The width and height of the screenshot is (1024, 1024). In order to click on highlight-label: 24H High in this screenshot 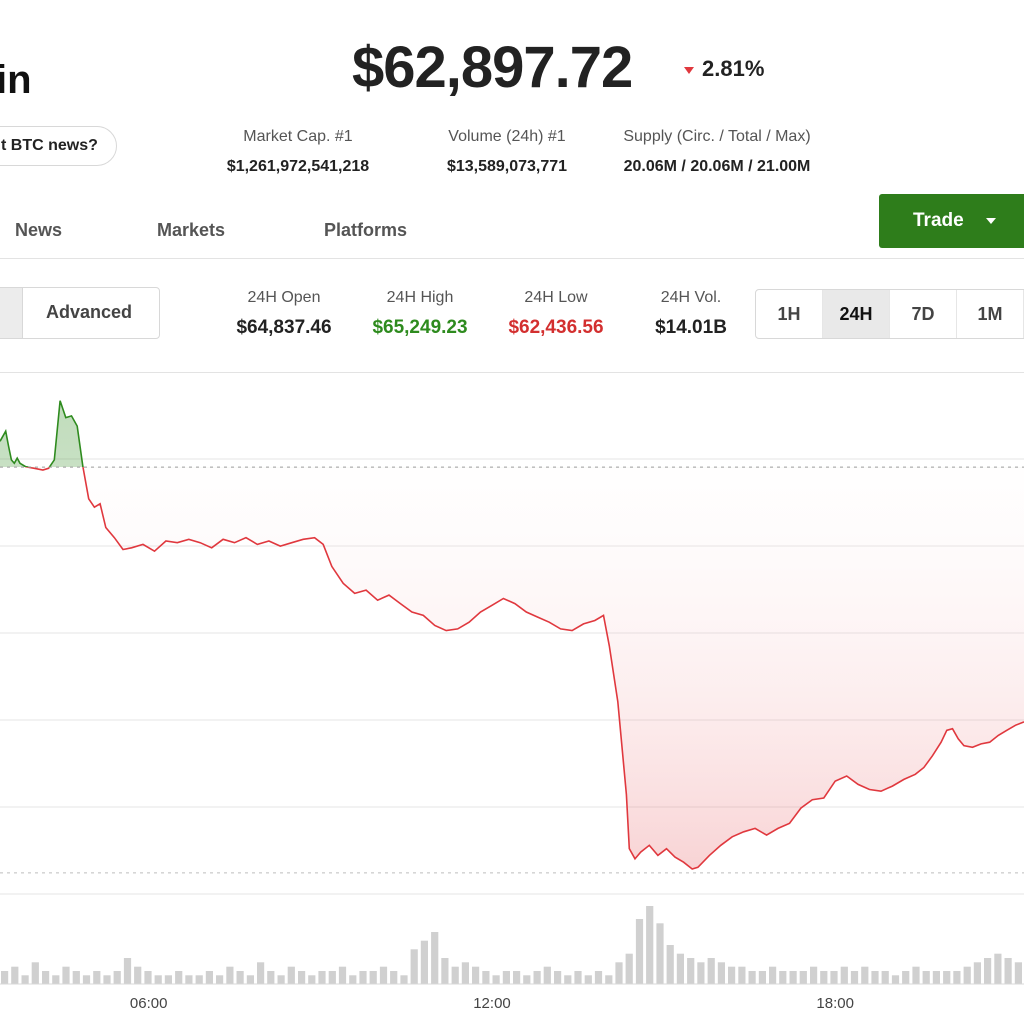, I will do `click(420, 297)`.